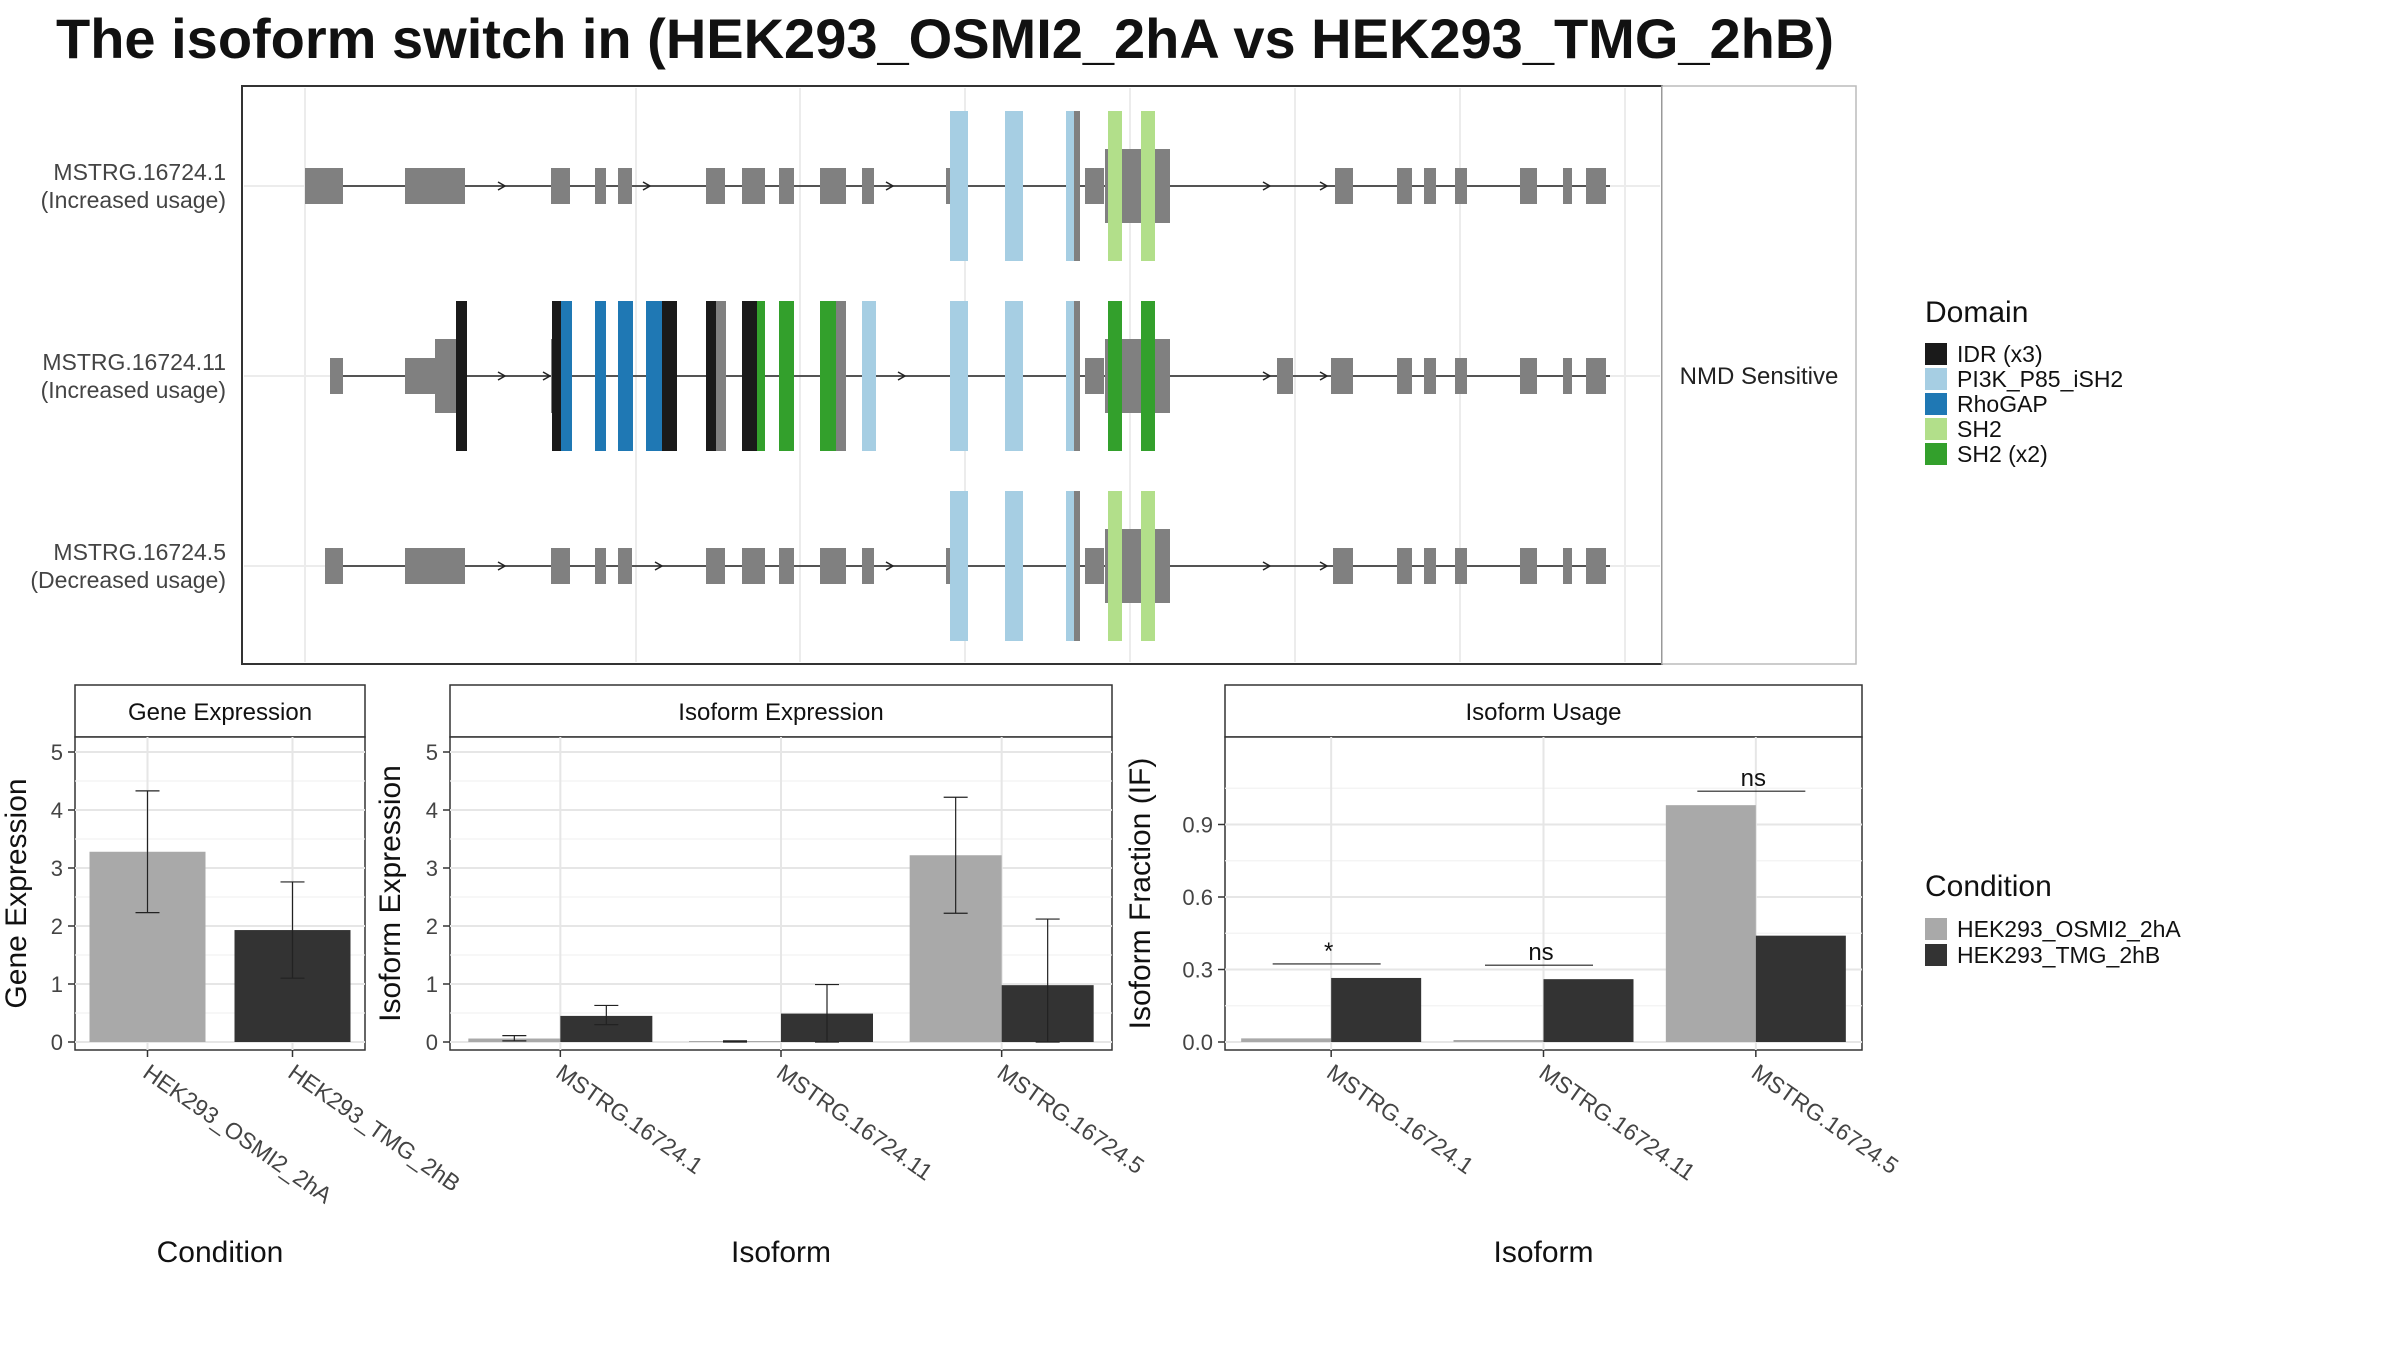 Image resolution: width=2400 pixels, height=1350 pixels. What do you see at coordinates (432, 868) in the screenshot?
I see `y-tick-label: 3` at bounding box center [432, 868].